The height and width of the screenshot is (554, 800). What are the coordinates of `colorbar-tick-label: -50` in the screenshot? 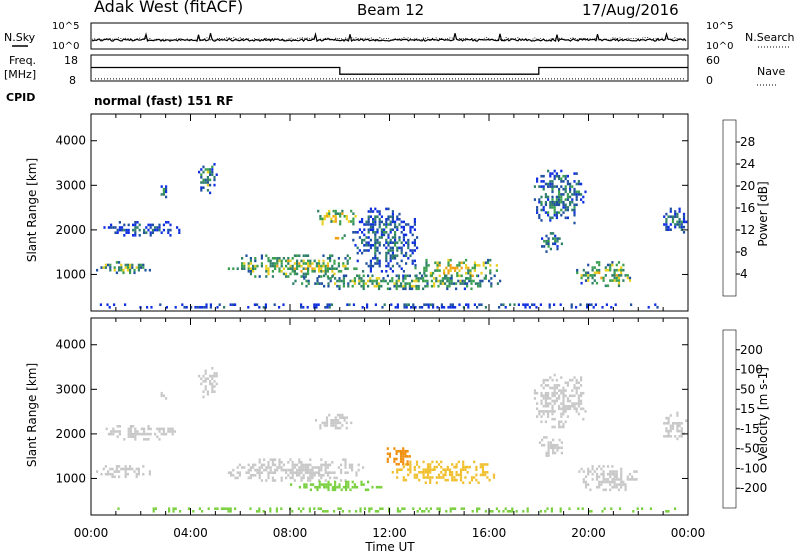 It's located at (750, 449).